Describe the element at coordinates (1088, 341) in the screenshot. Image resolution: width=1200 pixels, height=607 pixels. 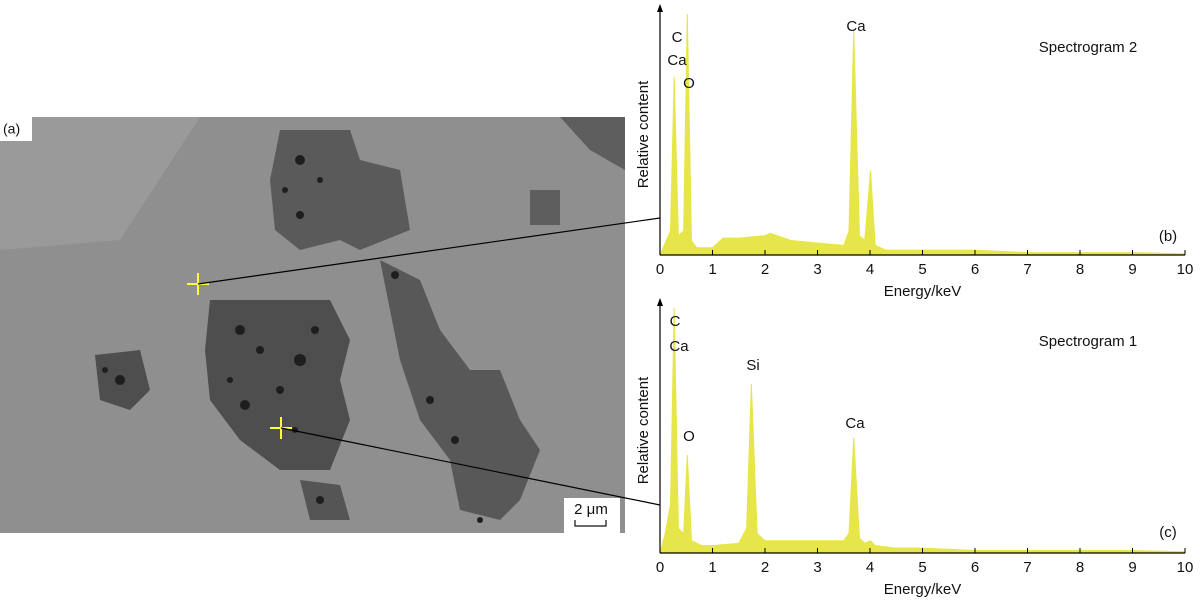
I see `spectrum-title: Spectrogram 1` at that location.